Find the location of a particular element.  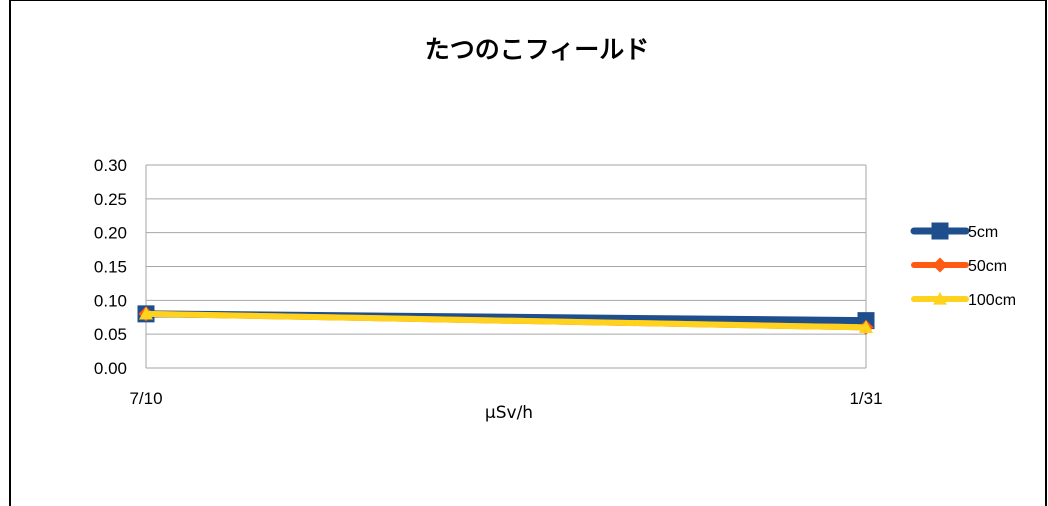

x-tick-label: 7/10 is located at coordinates (145, 398).